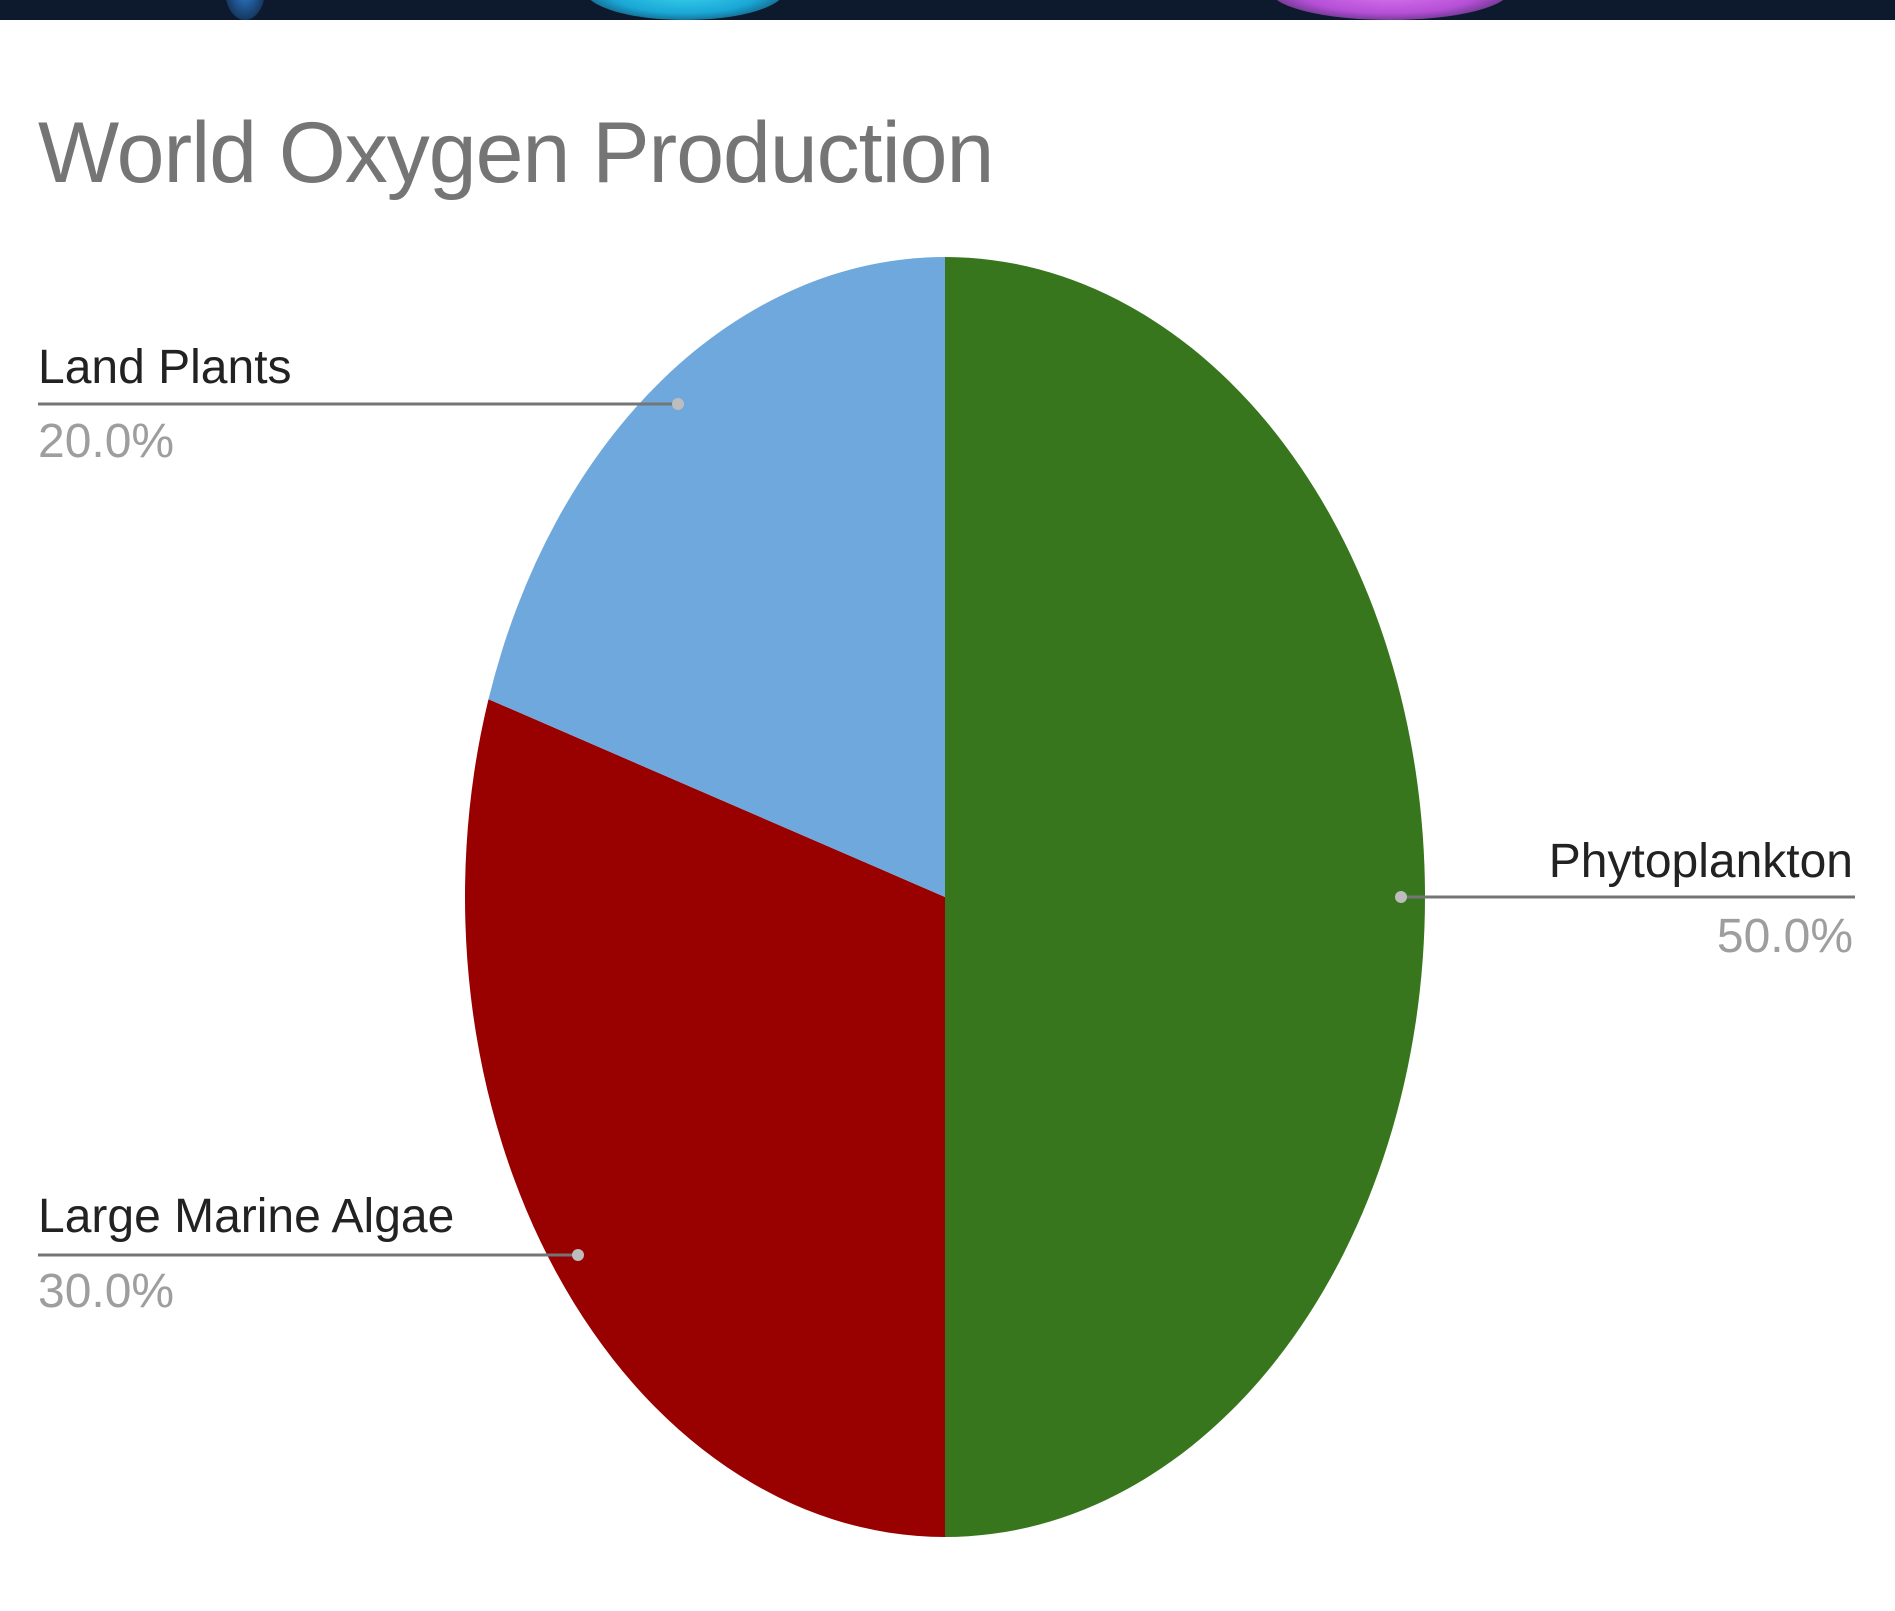 This screenshot has width=1895, height=1611. What do you see at coordinates (678, 404) in the screenshot?
I see `leader-dot-land-plants` at bounding box center [678, 404].